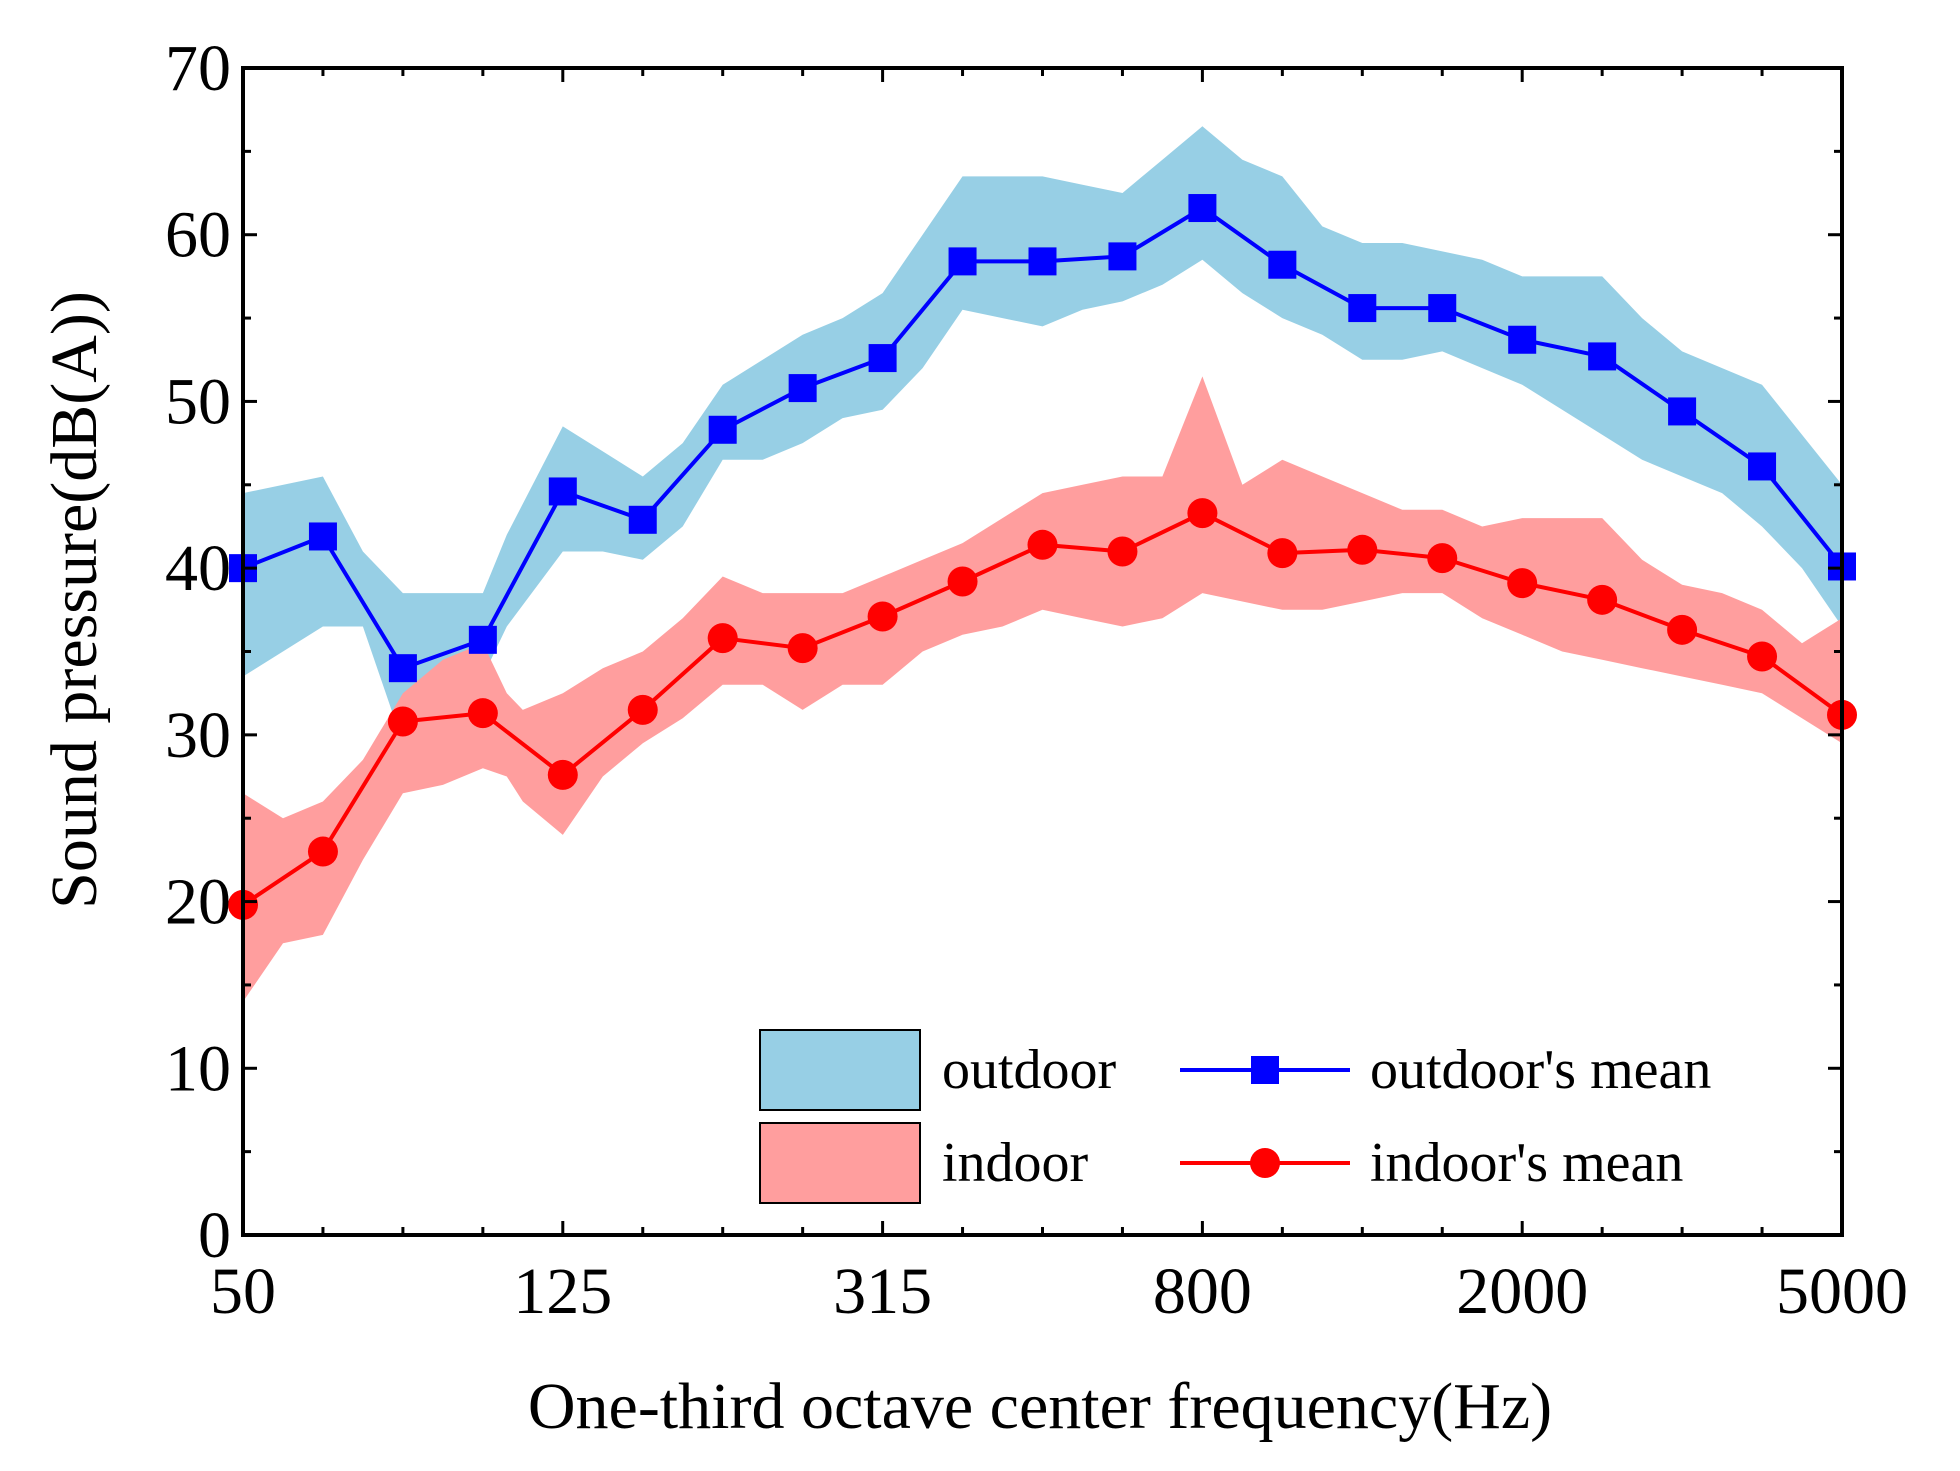  Describe the element at coordinates (1040, 1406) in the screenshot. I see `x-axis-title: One-third octave center frequency(Hz)` at that location.